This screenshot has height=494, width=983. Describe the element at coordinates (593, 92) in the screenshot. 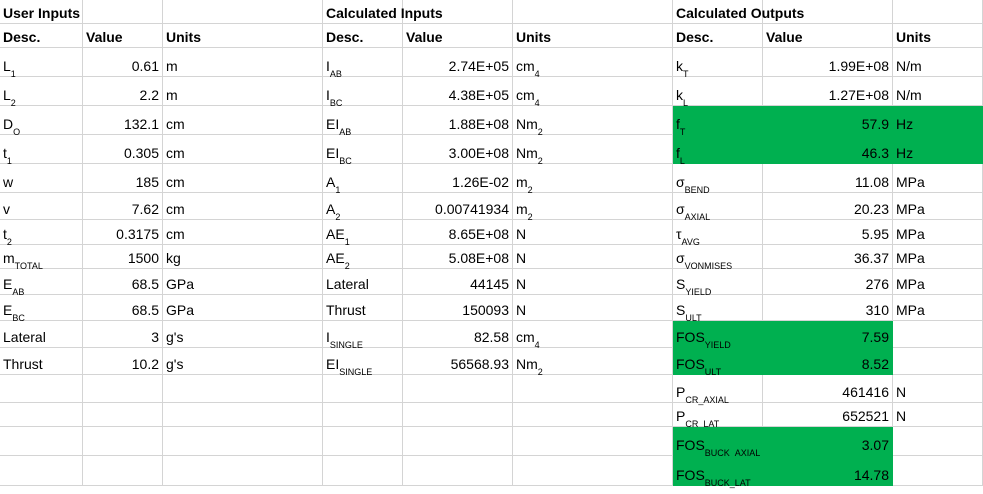

I see `cell-calc-inputs-units-r4: cm 4` at that location.